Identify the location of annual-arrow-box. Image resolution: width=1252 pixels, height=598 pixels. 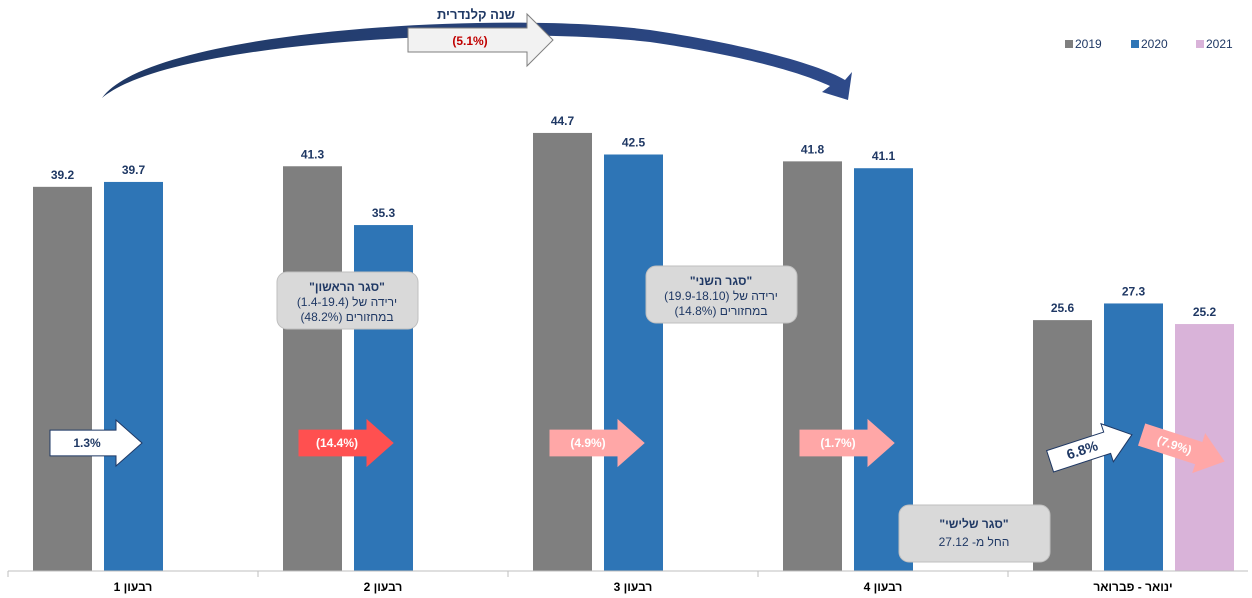
(480, 40).